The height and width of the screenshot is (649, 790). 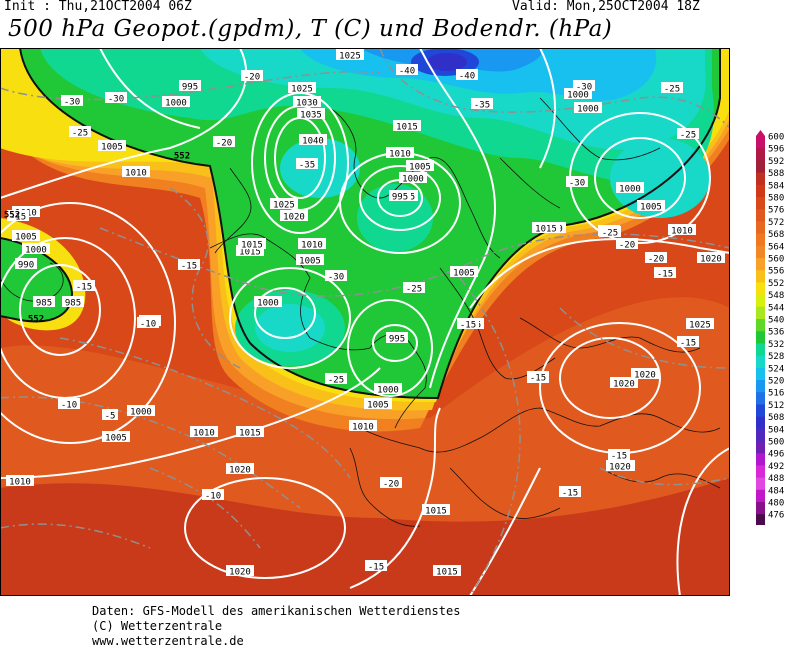 I want to click on legend-value-label: 544, so click(x=776, y=308).